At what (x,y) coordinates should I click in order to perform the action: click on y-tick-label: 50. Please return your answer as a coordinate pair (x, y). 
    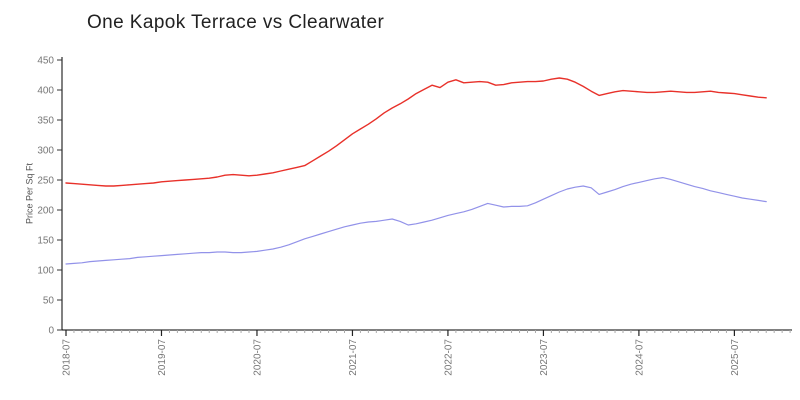
    Looking at the image, I should click on (49, 301).